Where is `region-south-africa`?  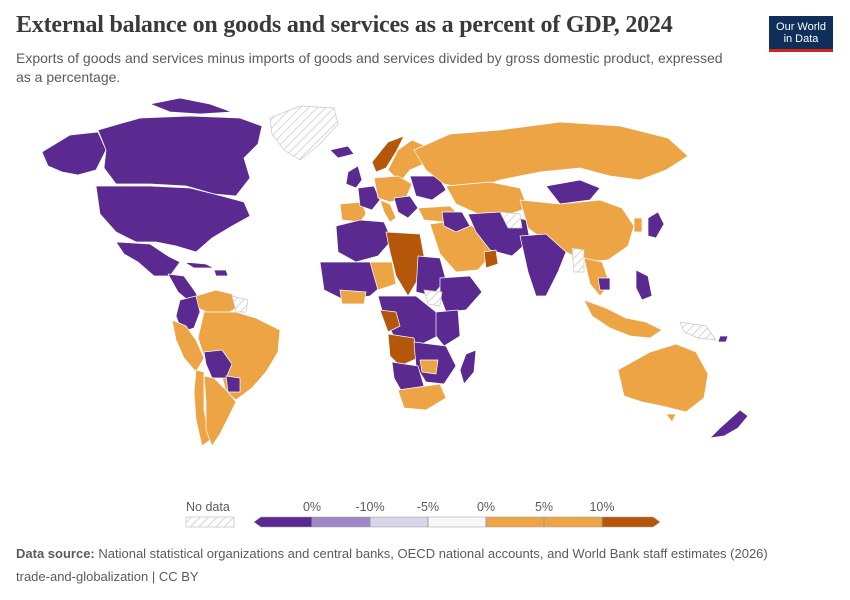 region-south-africa is located at coordinates (422, 397).